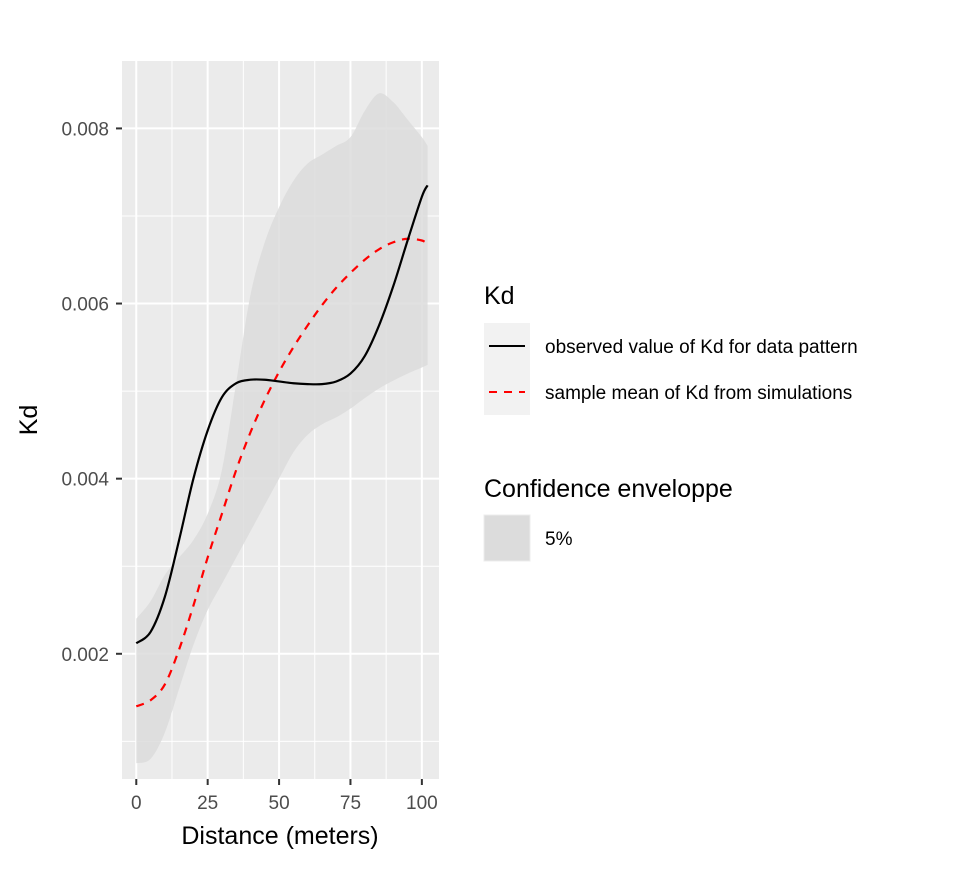 This screenshot has height=870, width=960. I want to click on y-tick-label: 0.008, so click(85, 129).